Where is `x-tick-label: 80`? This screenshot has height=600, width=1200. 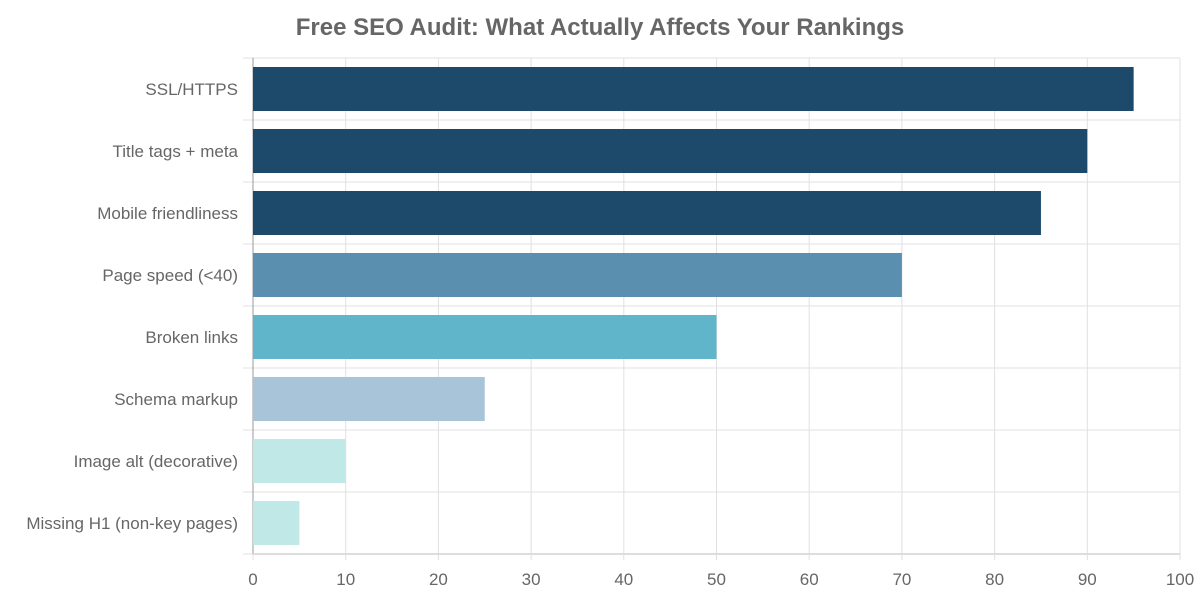
x-tick-label: 80 is located at coordinates (994, 579).